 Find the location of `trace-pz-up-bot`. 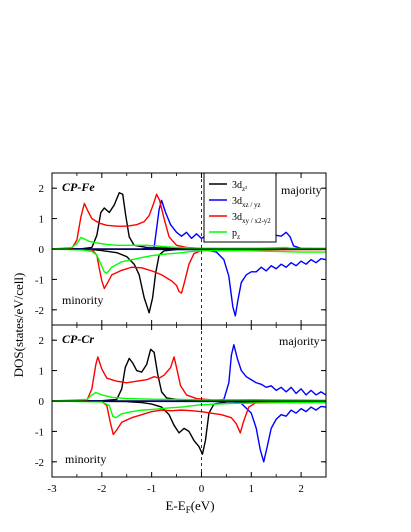

trace-pz-up-bot is located at coordinates (188, 396).